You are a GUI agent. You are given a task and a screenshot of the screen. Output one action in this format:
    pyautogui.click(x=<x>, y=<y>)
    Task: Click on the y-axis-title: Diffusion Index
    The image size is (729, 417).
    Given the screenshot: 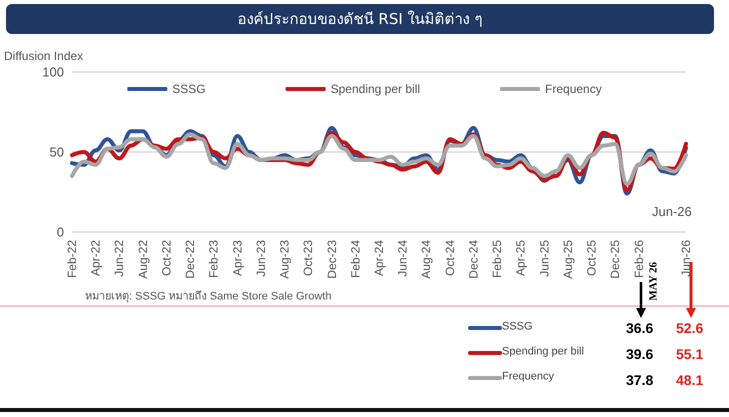 What is the action you would take?
    pyautogui.click(x=44, y=56)
    